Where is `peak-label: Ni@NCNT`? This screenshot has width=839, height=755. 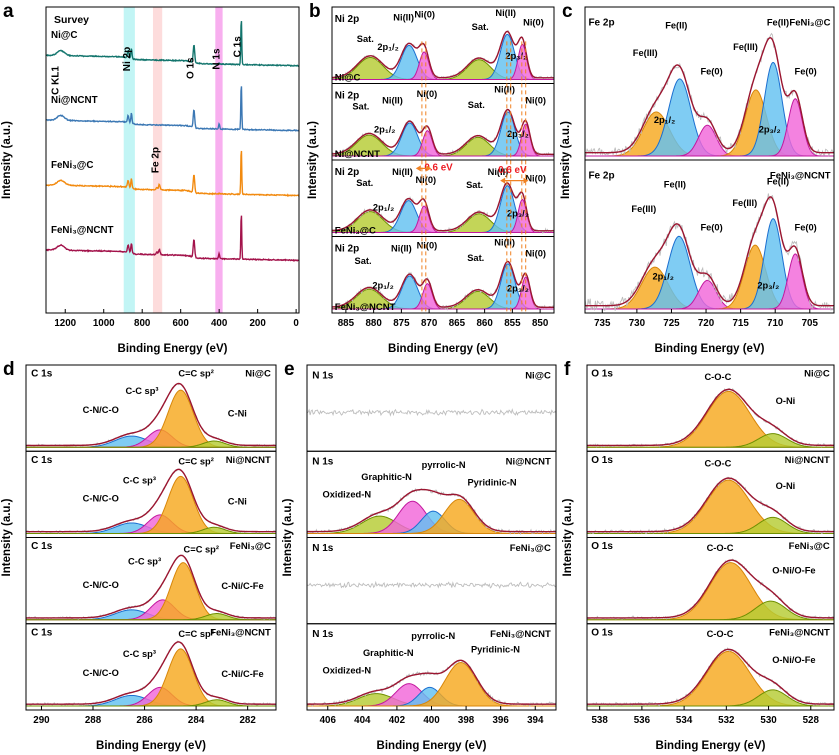 peak-label: Ni@NCNT is located at coordinates (528, 462).